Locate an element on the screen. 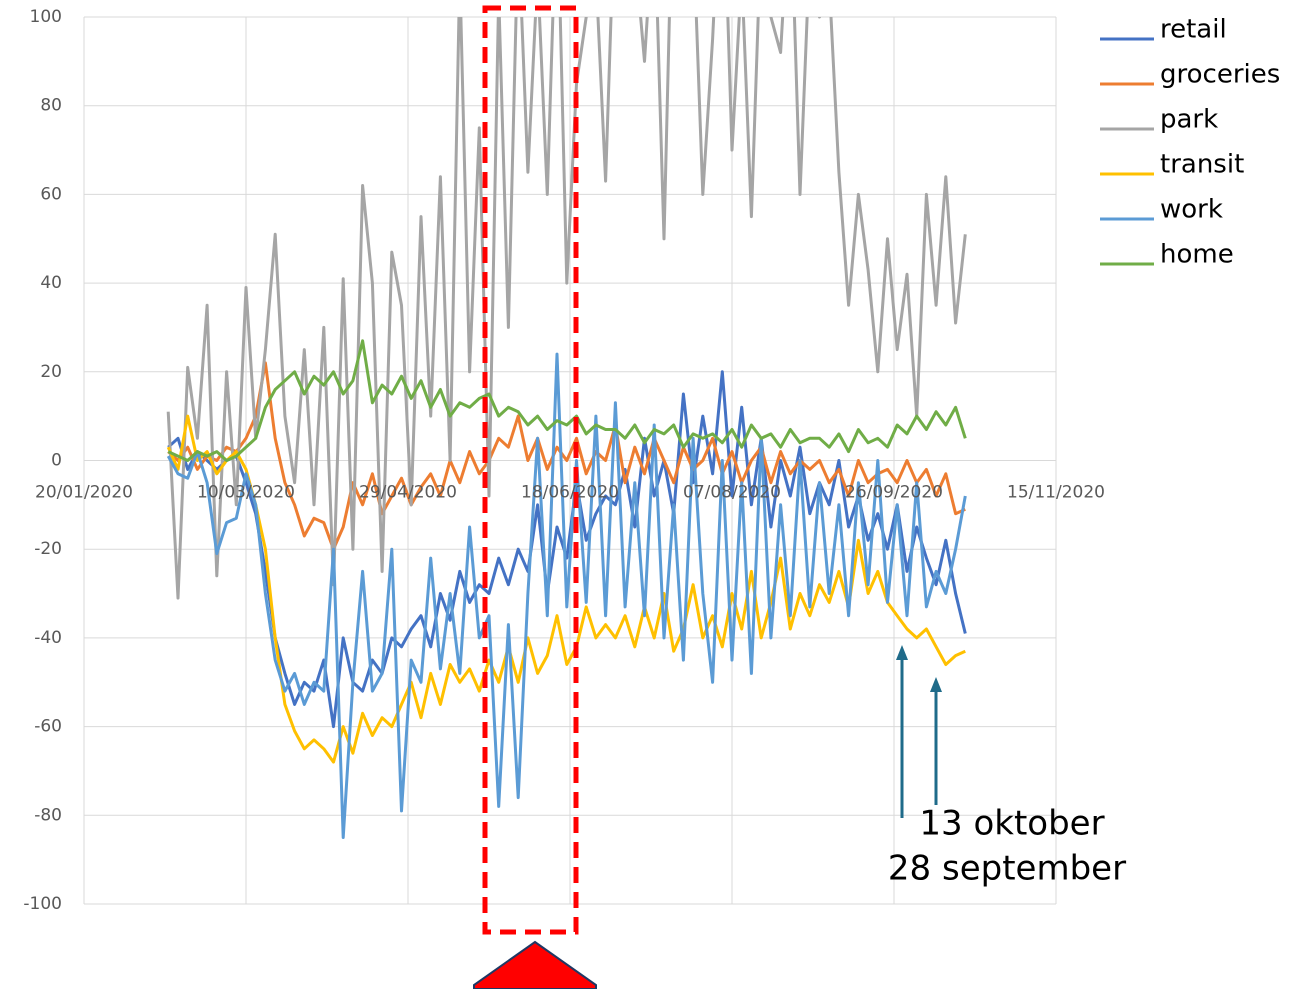 Image resolution: width=1304 pixels, height=993 pixels. y-tick-label: -40 is located at coordinates (48, 638).